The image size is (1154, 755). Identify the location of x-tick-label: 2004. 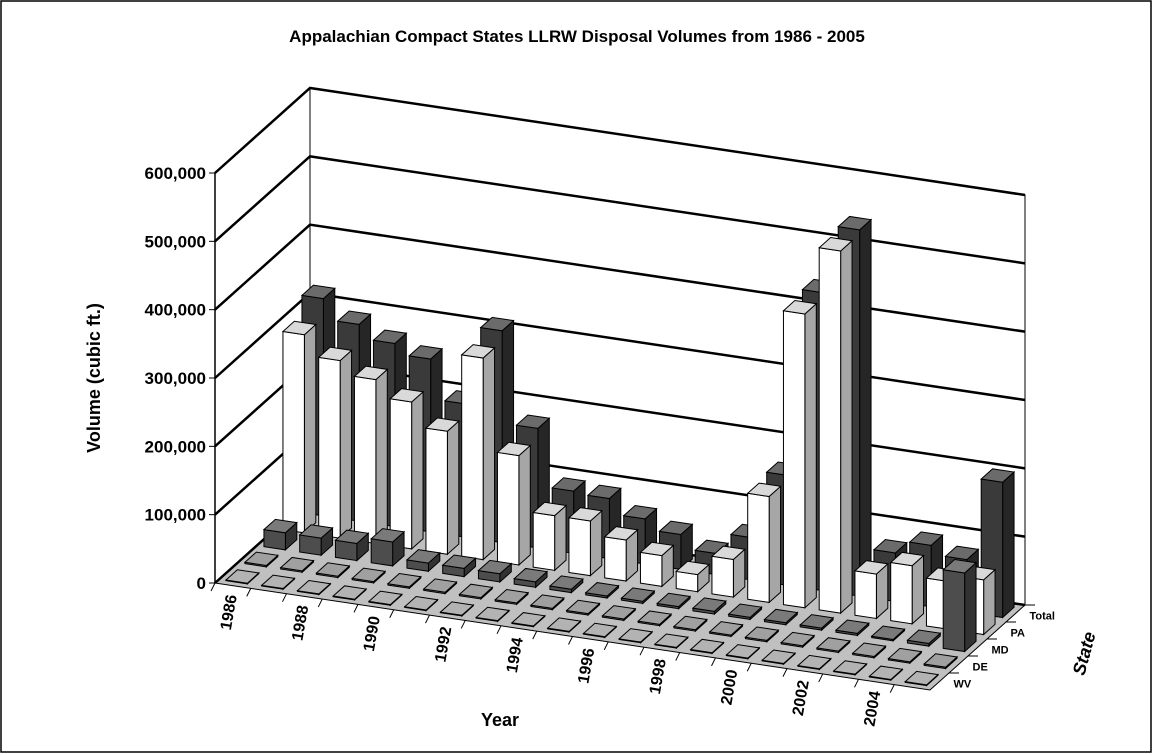
(872, 709).